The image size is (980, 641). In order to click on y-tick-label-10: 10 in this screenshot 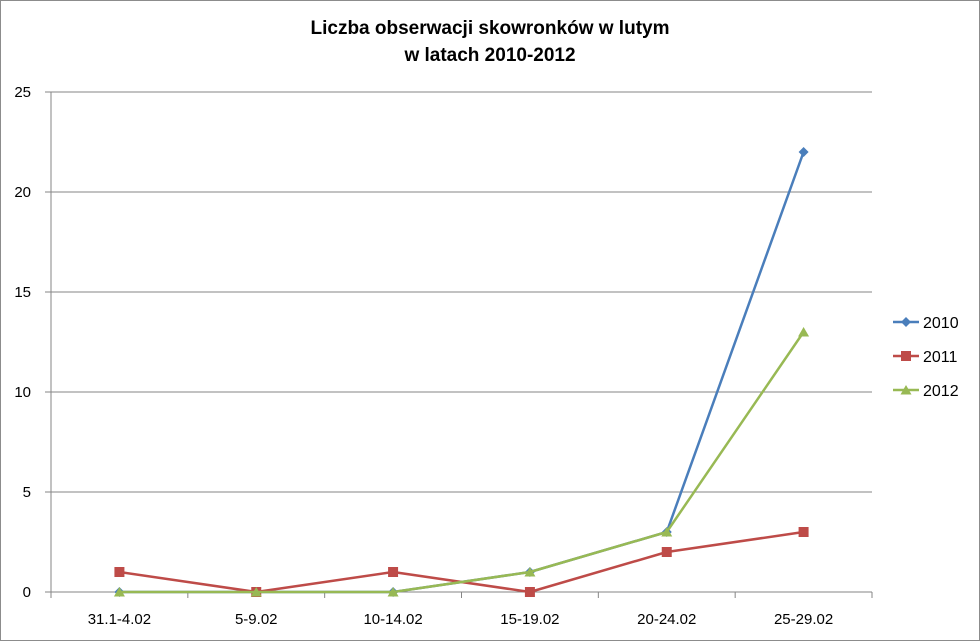, I will do `click(22, 392)`.